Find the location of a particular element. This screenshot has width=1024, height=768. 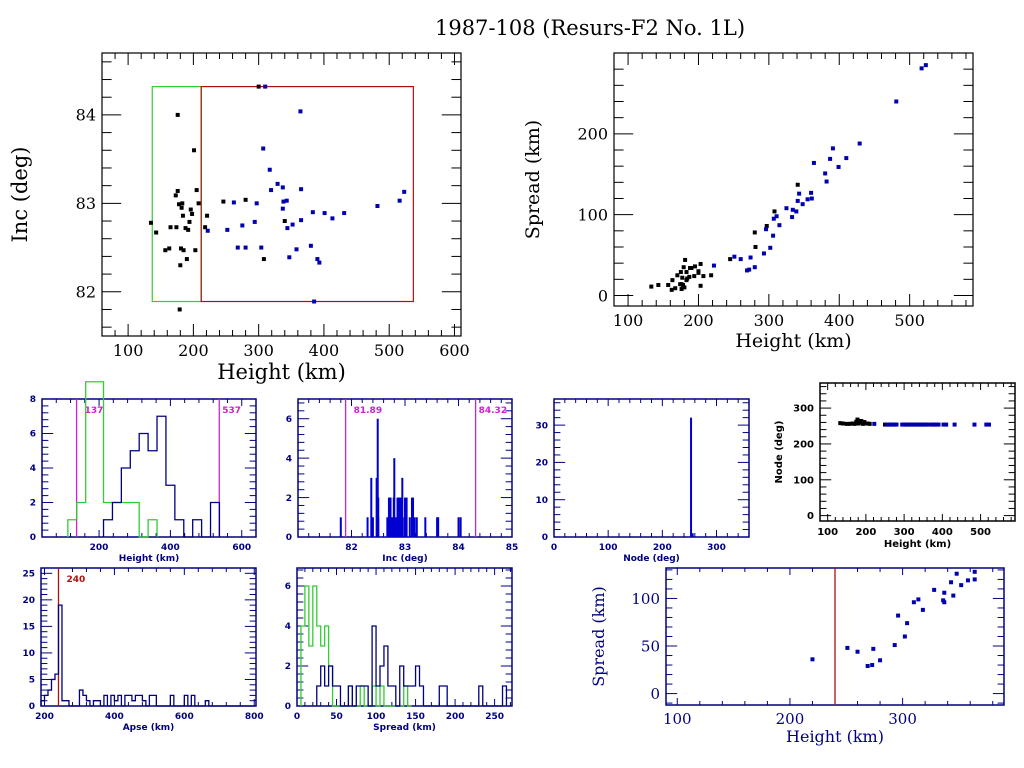

y-tick-label: 30 is located at coordinates (541, 426).